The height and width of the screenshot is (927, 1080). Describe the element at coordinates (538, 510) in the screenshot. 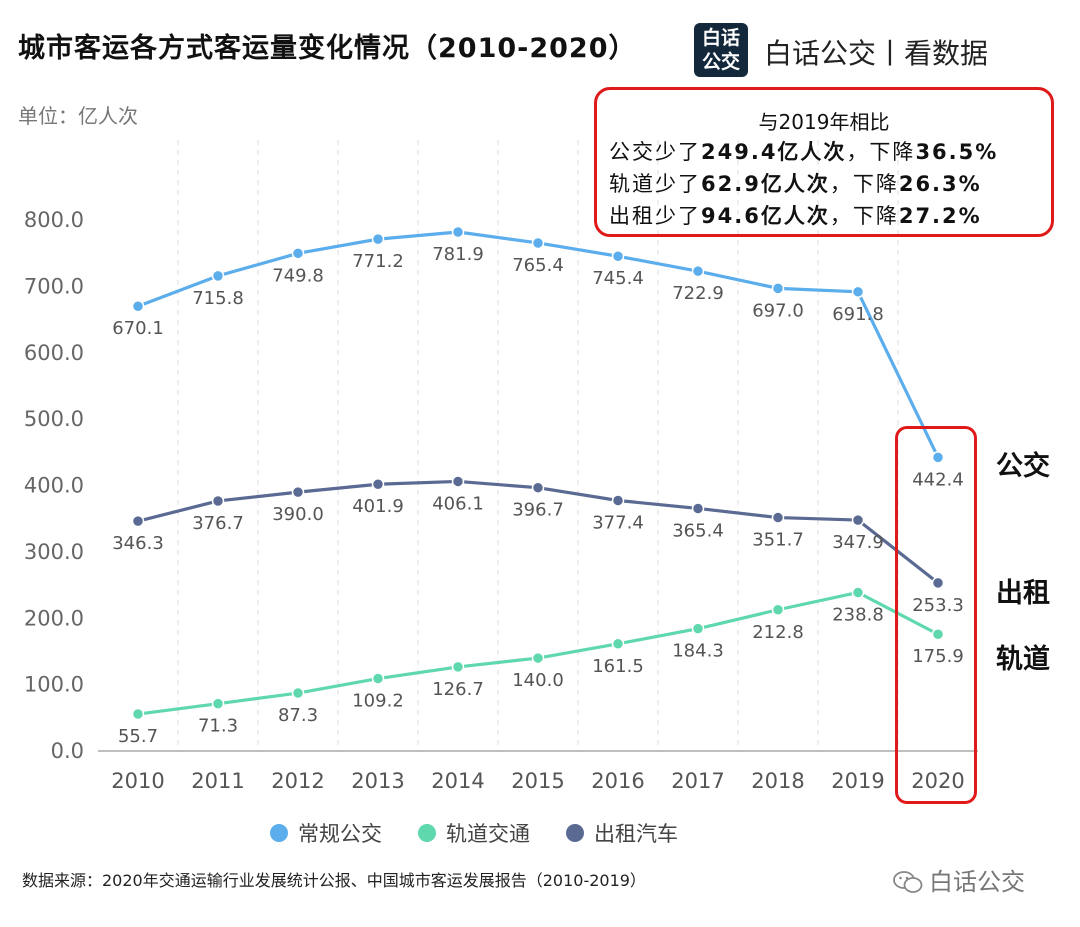

I see `data-label-taxi: 396.7` at that location.